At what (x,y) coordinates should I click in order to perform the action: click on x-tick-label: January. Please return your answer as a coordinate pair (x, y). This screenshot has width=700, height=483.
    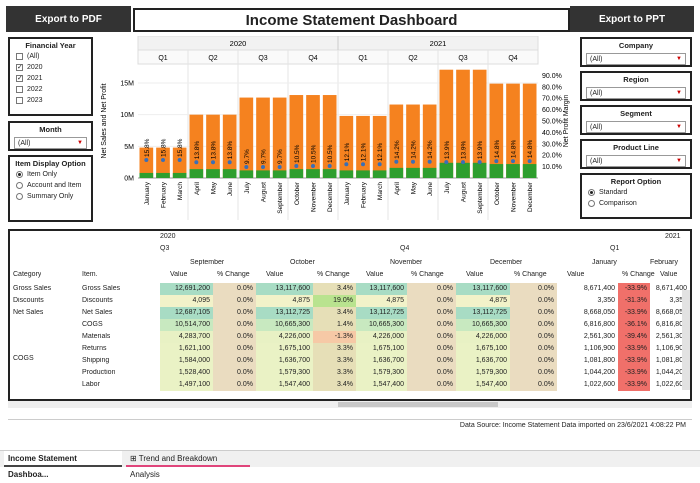
    Looking at the image, I should click on (147, 193).